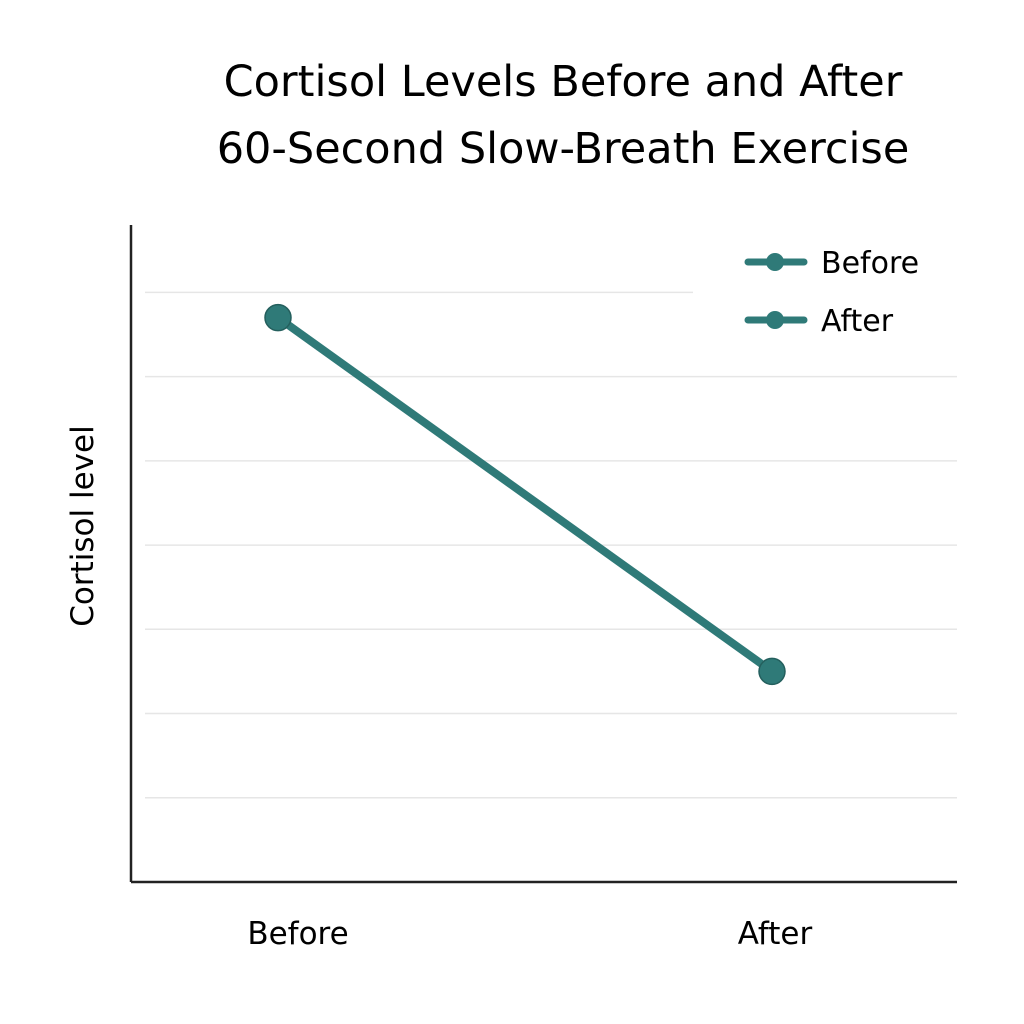 The height and width of the screenshot is (1024, 1024). Describe the element at coordinates (772, 671) in the screenshot. I see `data-point-after` at that location.